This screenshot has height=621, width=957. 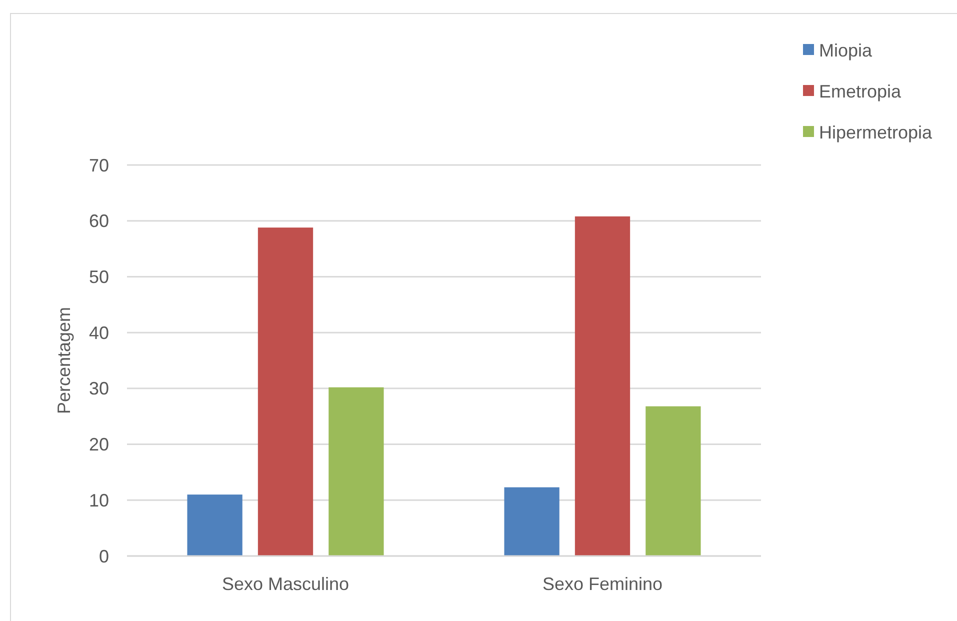 What do you see at coordinates (98, 165) in the screenshot?
I see `y-tick-label: 70` at bounding box center [98, 165].